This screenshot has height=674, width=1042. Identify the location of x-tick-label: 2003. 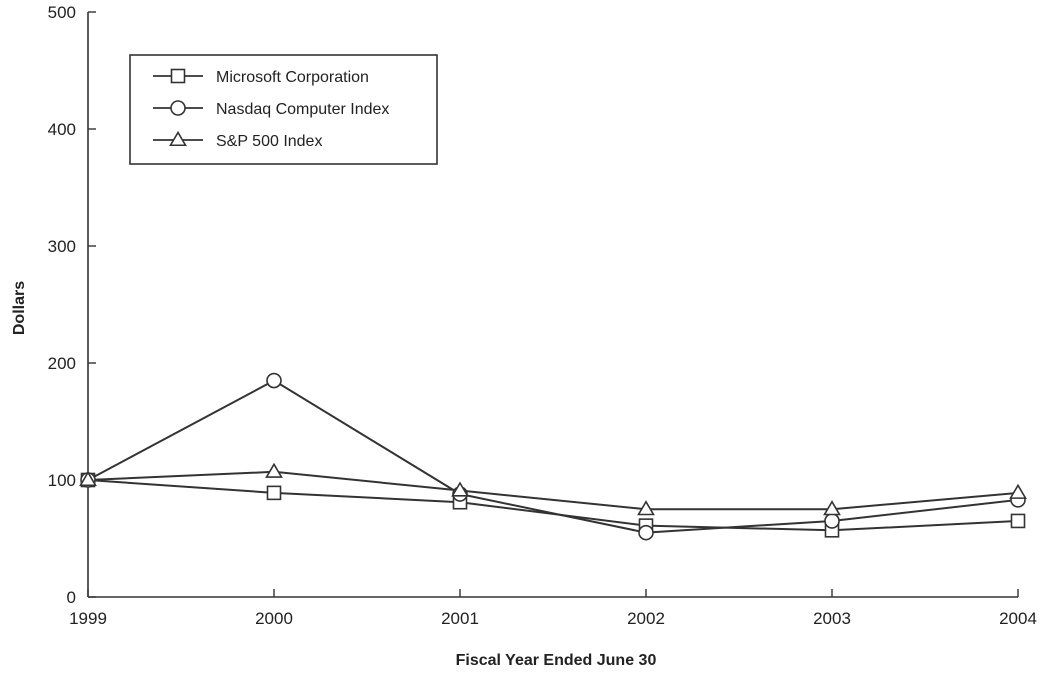
(832, 618).